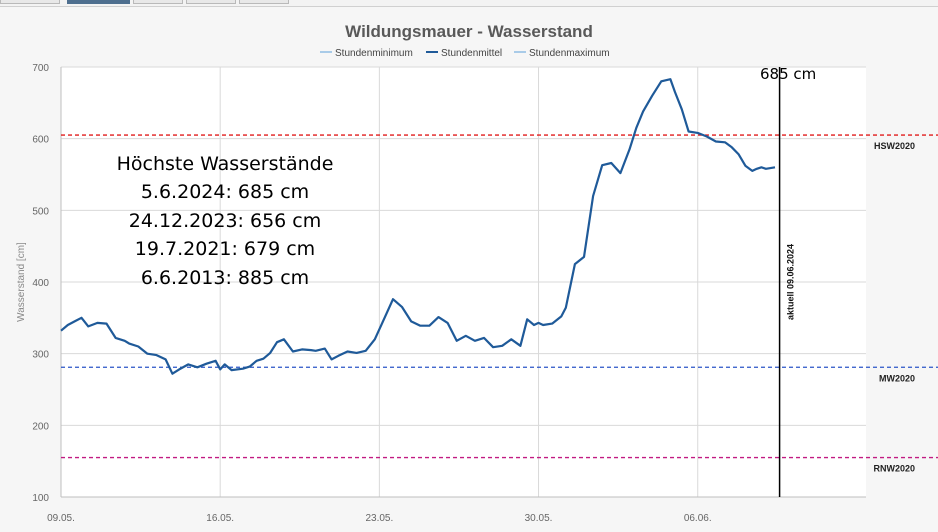 The height and width of the screenshot is (532, 938). Describe the element at coordinates (61, 518) in the screenshot. I see `x-tick-label: 09.05.` at that location.